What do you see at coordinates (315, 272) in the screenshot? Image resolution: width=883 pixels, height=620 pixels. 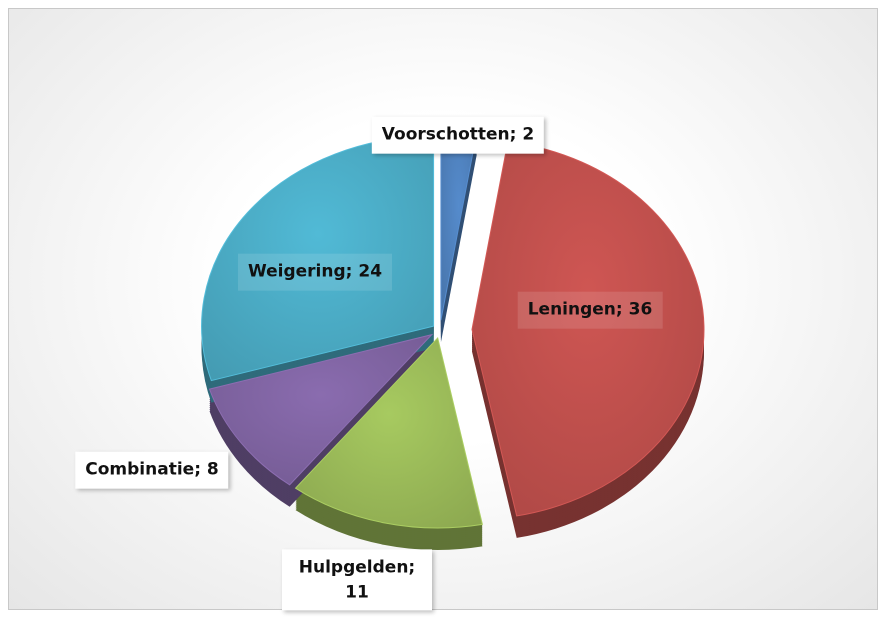 I see `data-label: Weigering; 24` at bounding box center [315, 272].